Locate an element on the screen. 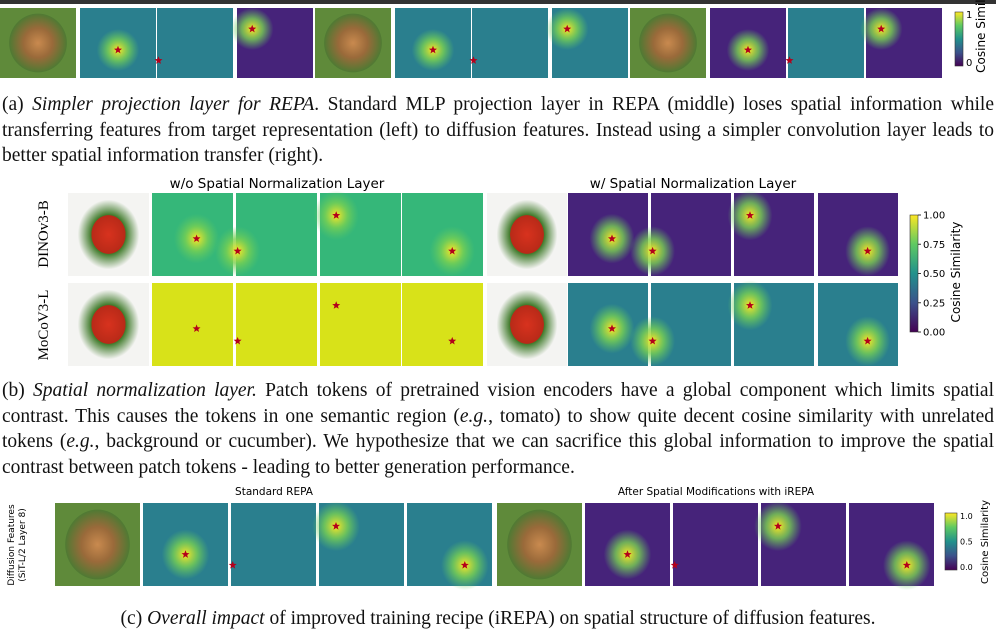 The width and height of the screenshot is (996, 636). caption-text: (c) is located at coordinates (134, 618).